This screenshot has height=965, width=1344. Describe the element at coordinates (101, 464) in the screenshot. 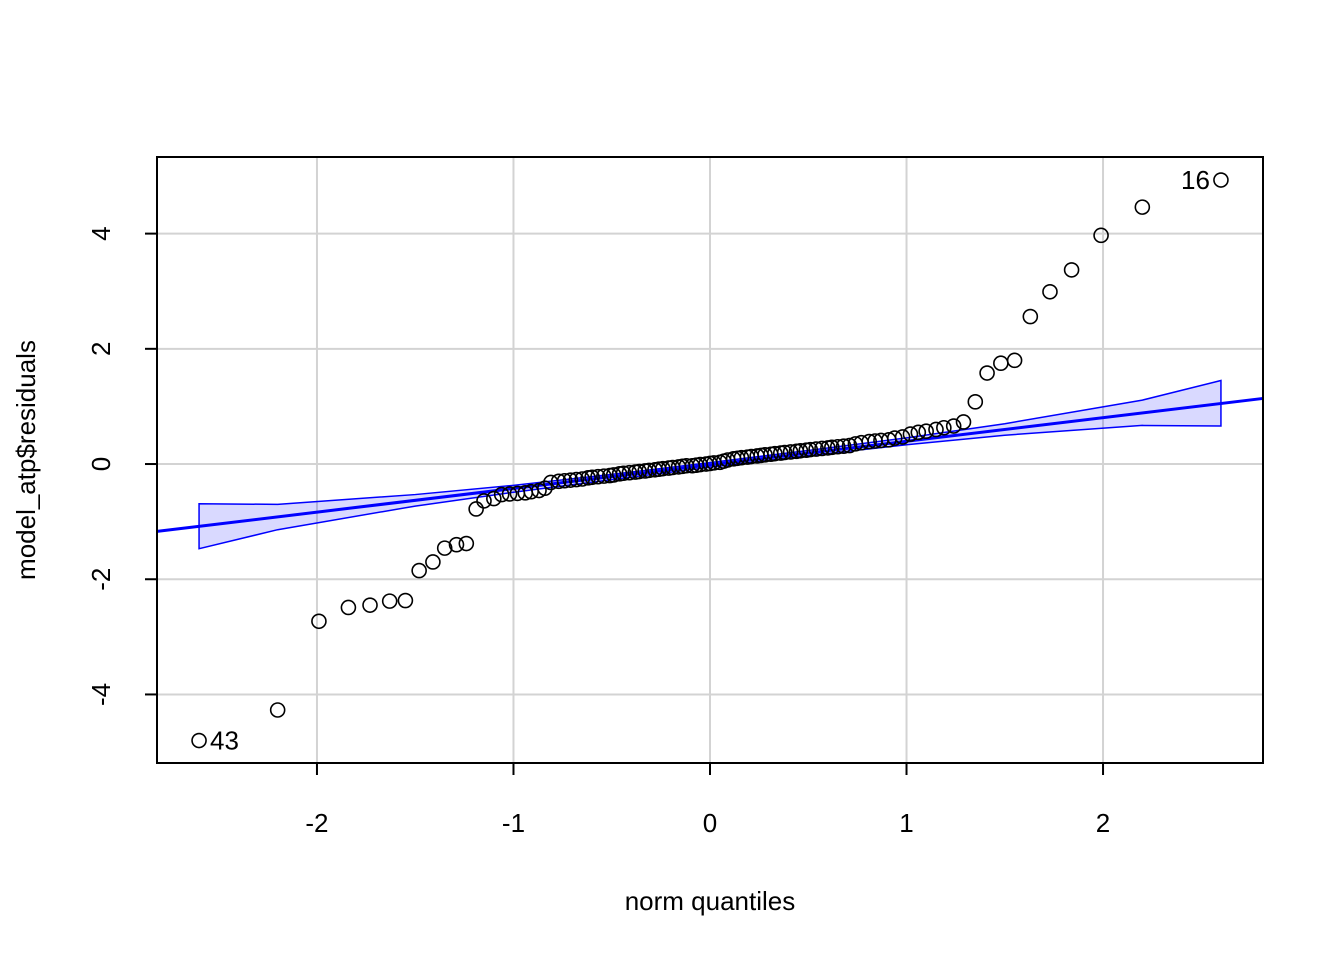

I see `y-tick-label: 0` at that location.